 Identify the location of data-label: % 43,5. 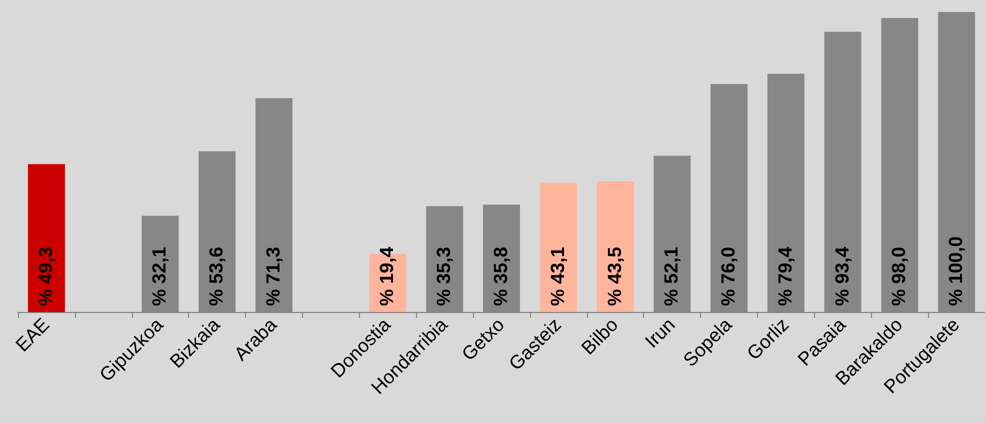
(615, 276).